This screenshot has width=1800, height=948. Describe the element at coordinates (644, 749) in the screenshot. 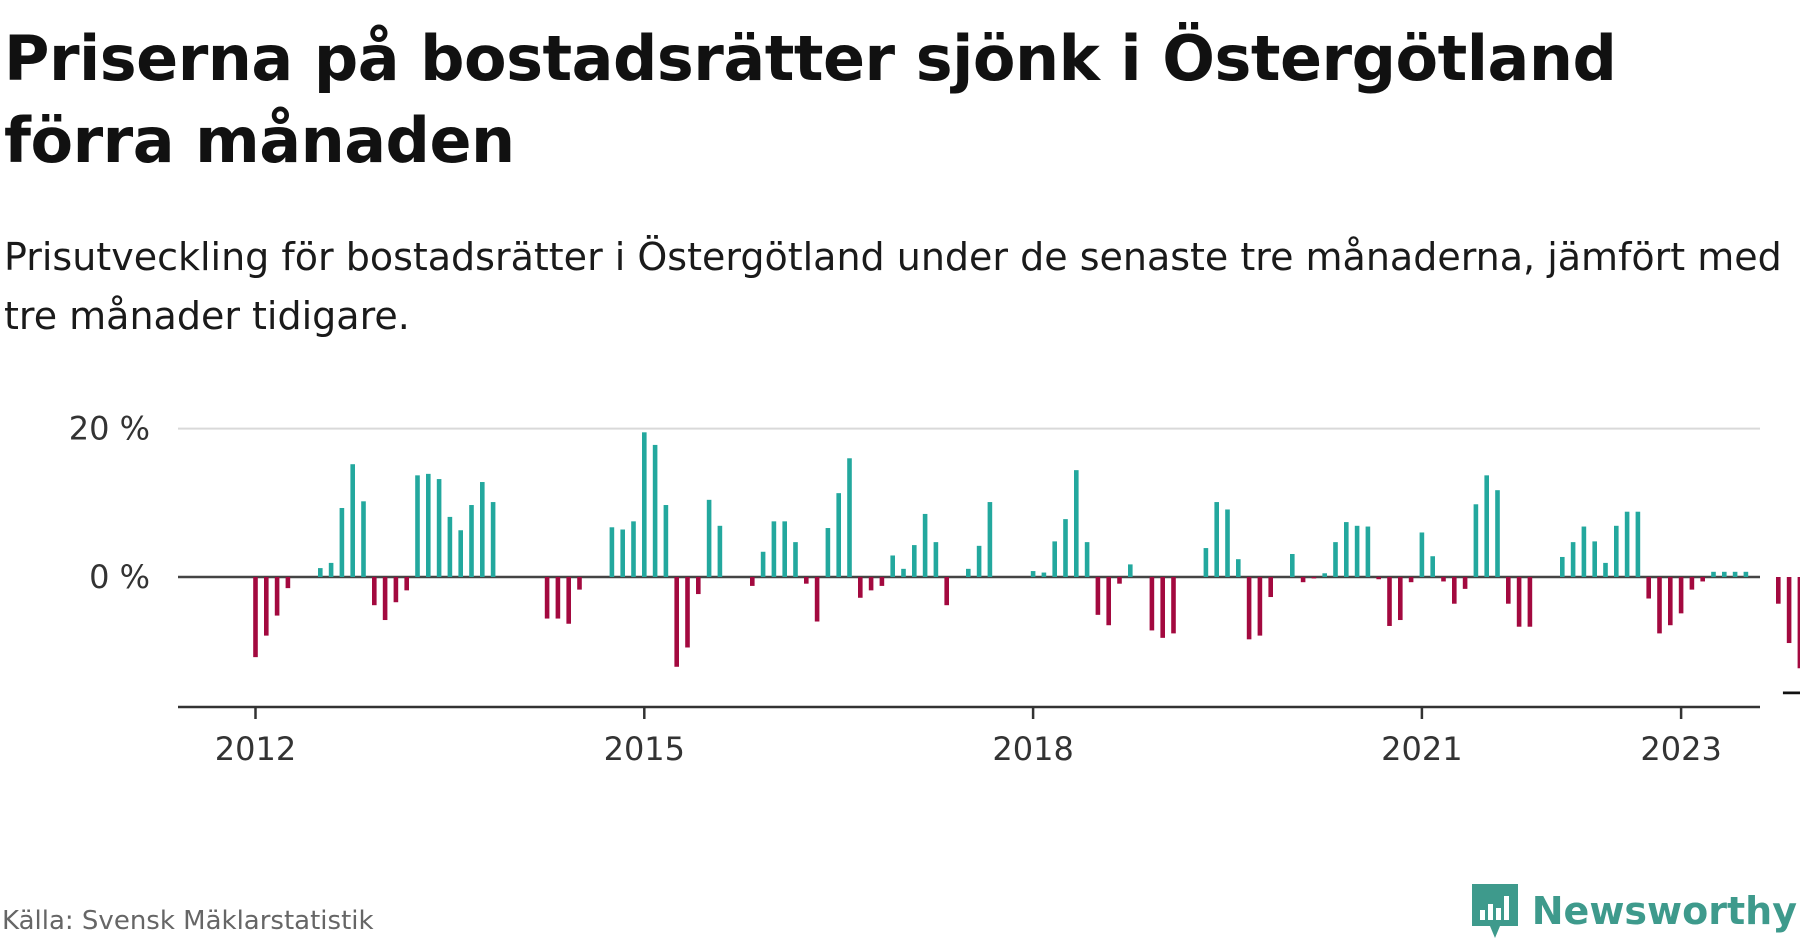

I see `x-tick-label: 2015` at that location.